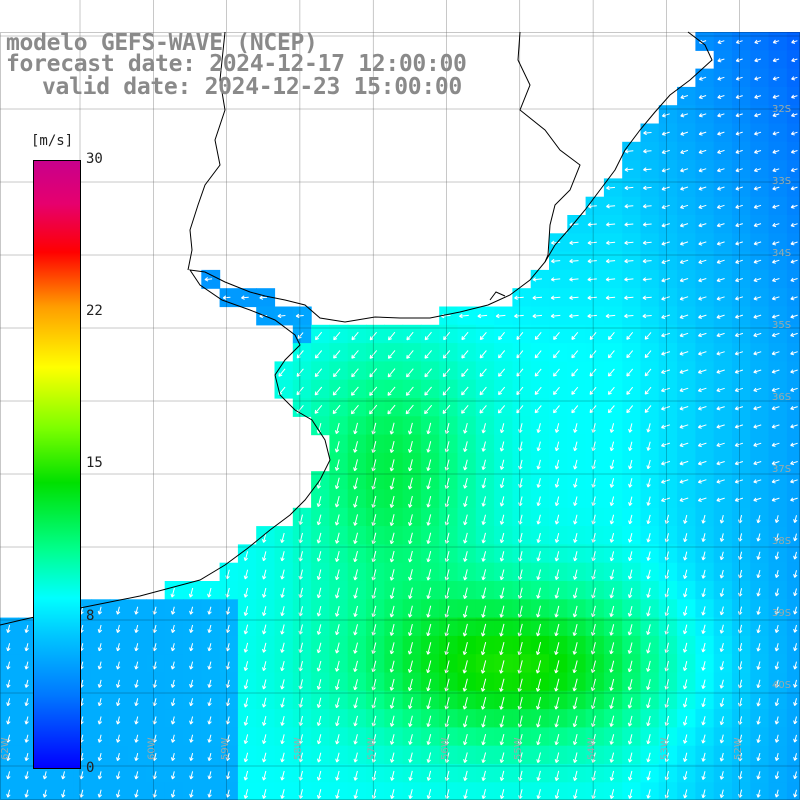 Image resolution: width=800 pixels, height=800 pixels. What do you see at coordinates (665, 748) in the screenshot?
I see `lon-label: 53W` at bounding box center [665, 748].